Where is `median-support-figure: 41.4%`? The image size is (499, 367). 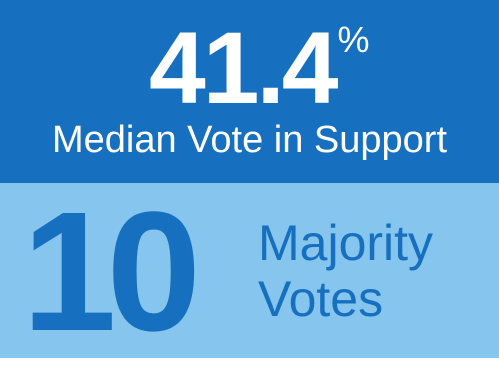
median-support-figure: 41.4% is located at coordinates (259, 68).